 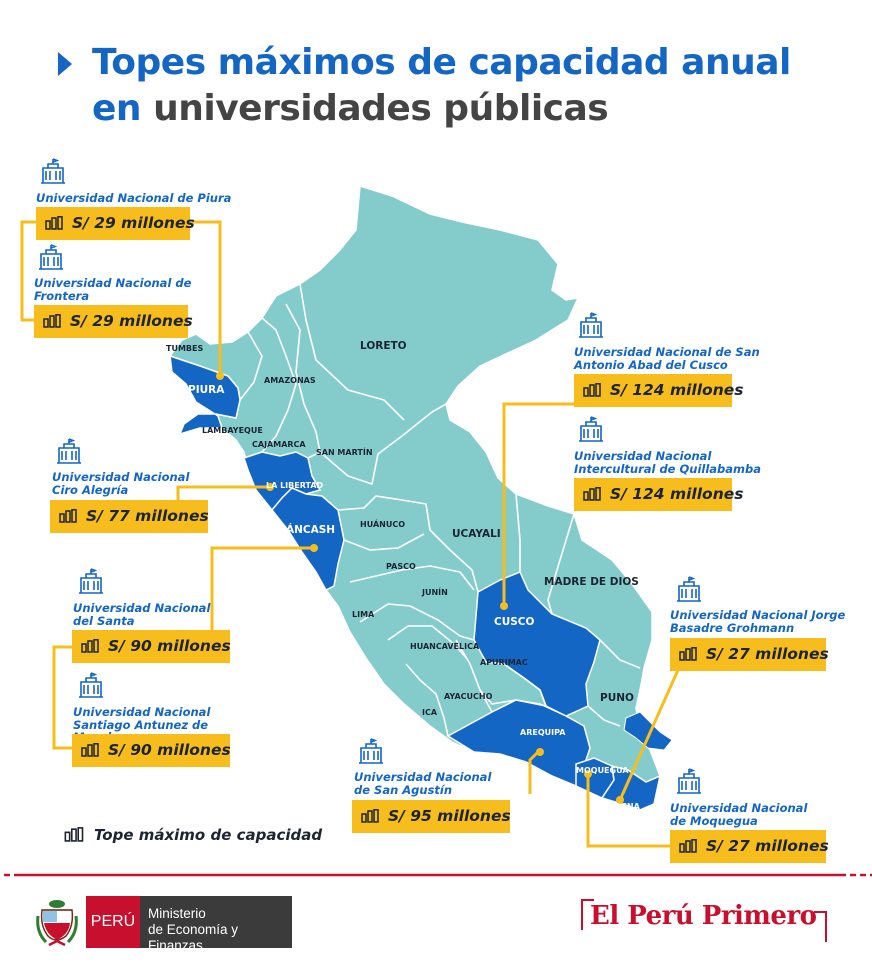 What do you see at coordinates (113, 289) in the screenshot?
I see `university-name: Universidad Nacional de Frontera` at bounding box center [113, 289].